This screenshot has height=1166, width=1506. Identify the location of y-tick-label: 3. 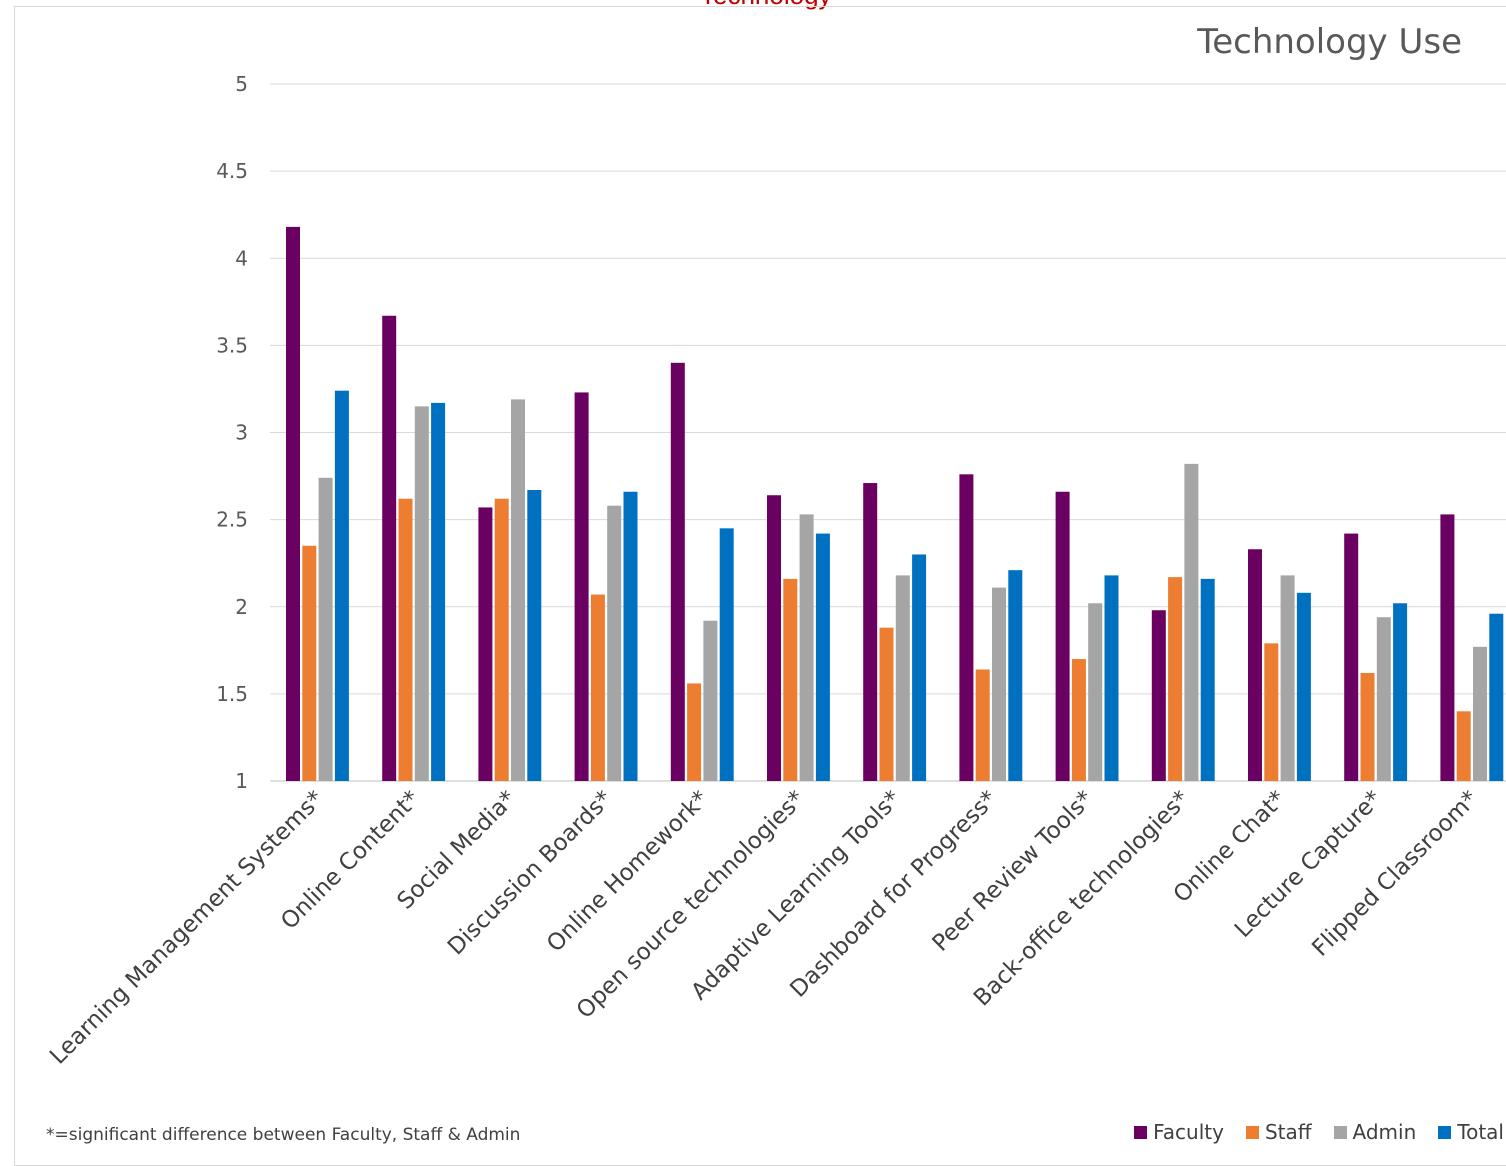
(241, 433).